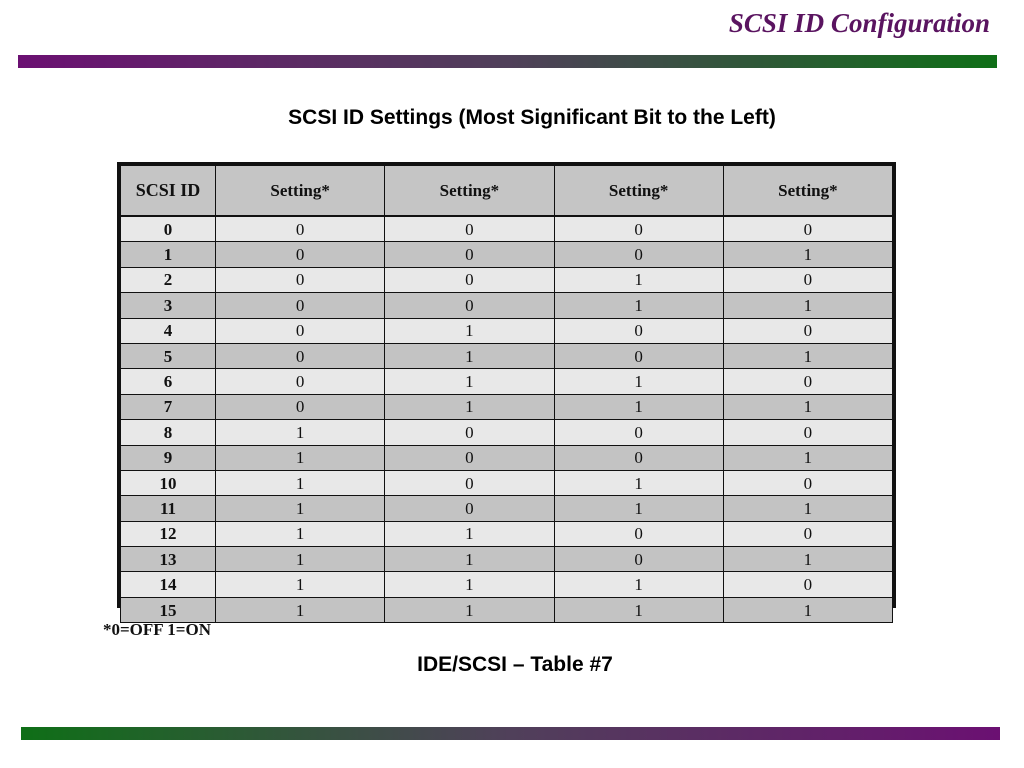 The width and height of the screenshot is (1024, 768). What do you see at coordinates (168, 584) in the screenshot?
I see `scsi-id-cell: 14` at bounding box center [168, 584].